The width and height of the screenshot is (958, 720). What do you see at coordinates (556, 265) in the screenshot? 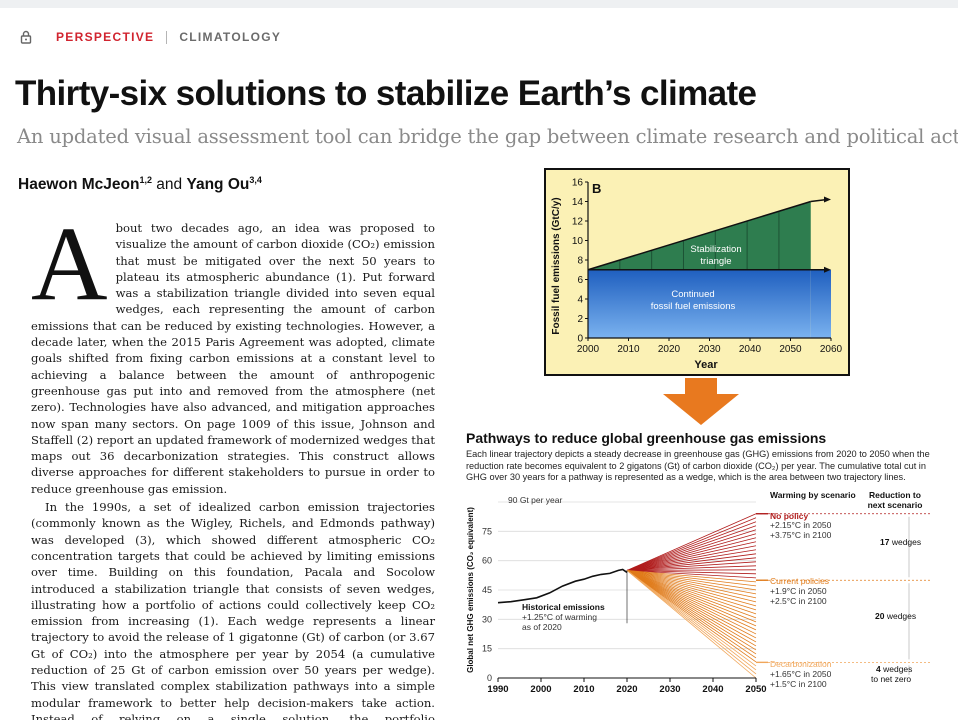
I see `y-axis-label: Fossil fuel emissions (GtC/y)` at bounding box center [556, 265].